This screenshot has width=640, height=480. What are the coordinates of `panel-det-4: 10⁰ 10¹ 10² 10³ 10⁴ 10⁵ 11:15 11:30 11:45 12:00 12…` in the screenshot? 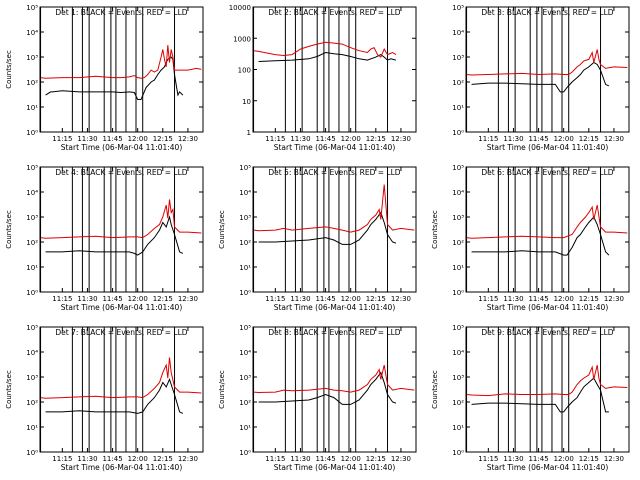 It's located at (104, 238).